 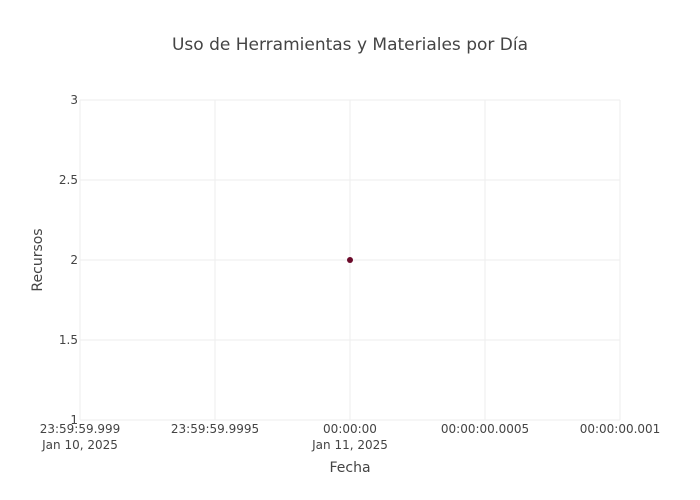 I want to click on x-tick-label: 00:00:00.001, so click(x=620, y=429).